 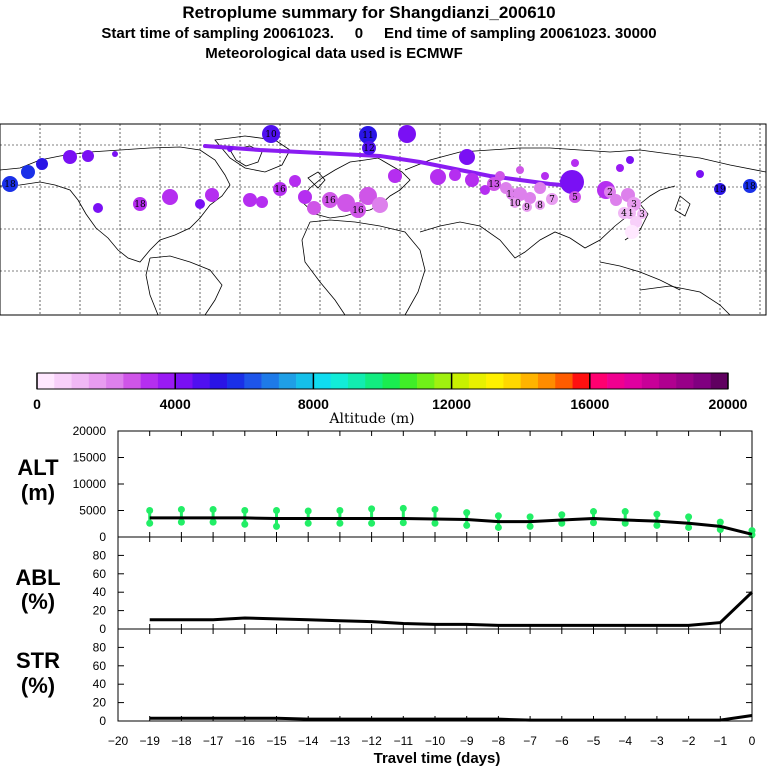 I want to click on alt-series-line, so click(x=451, y=526).